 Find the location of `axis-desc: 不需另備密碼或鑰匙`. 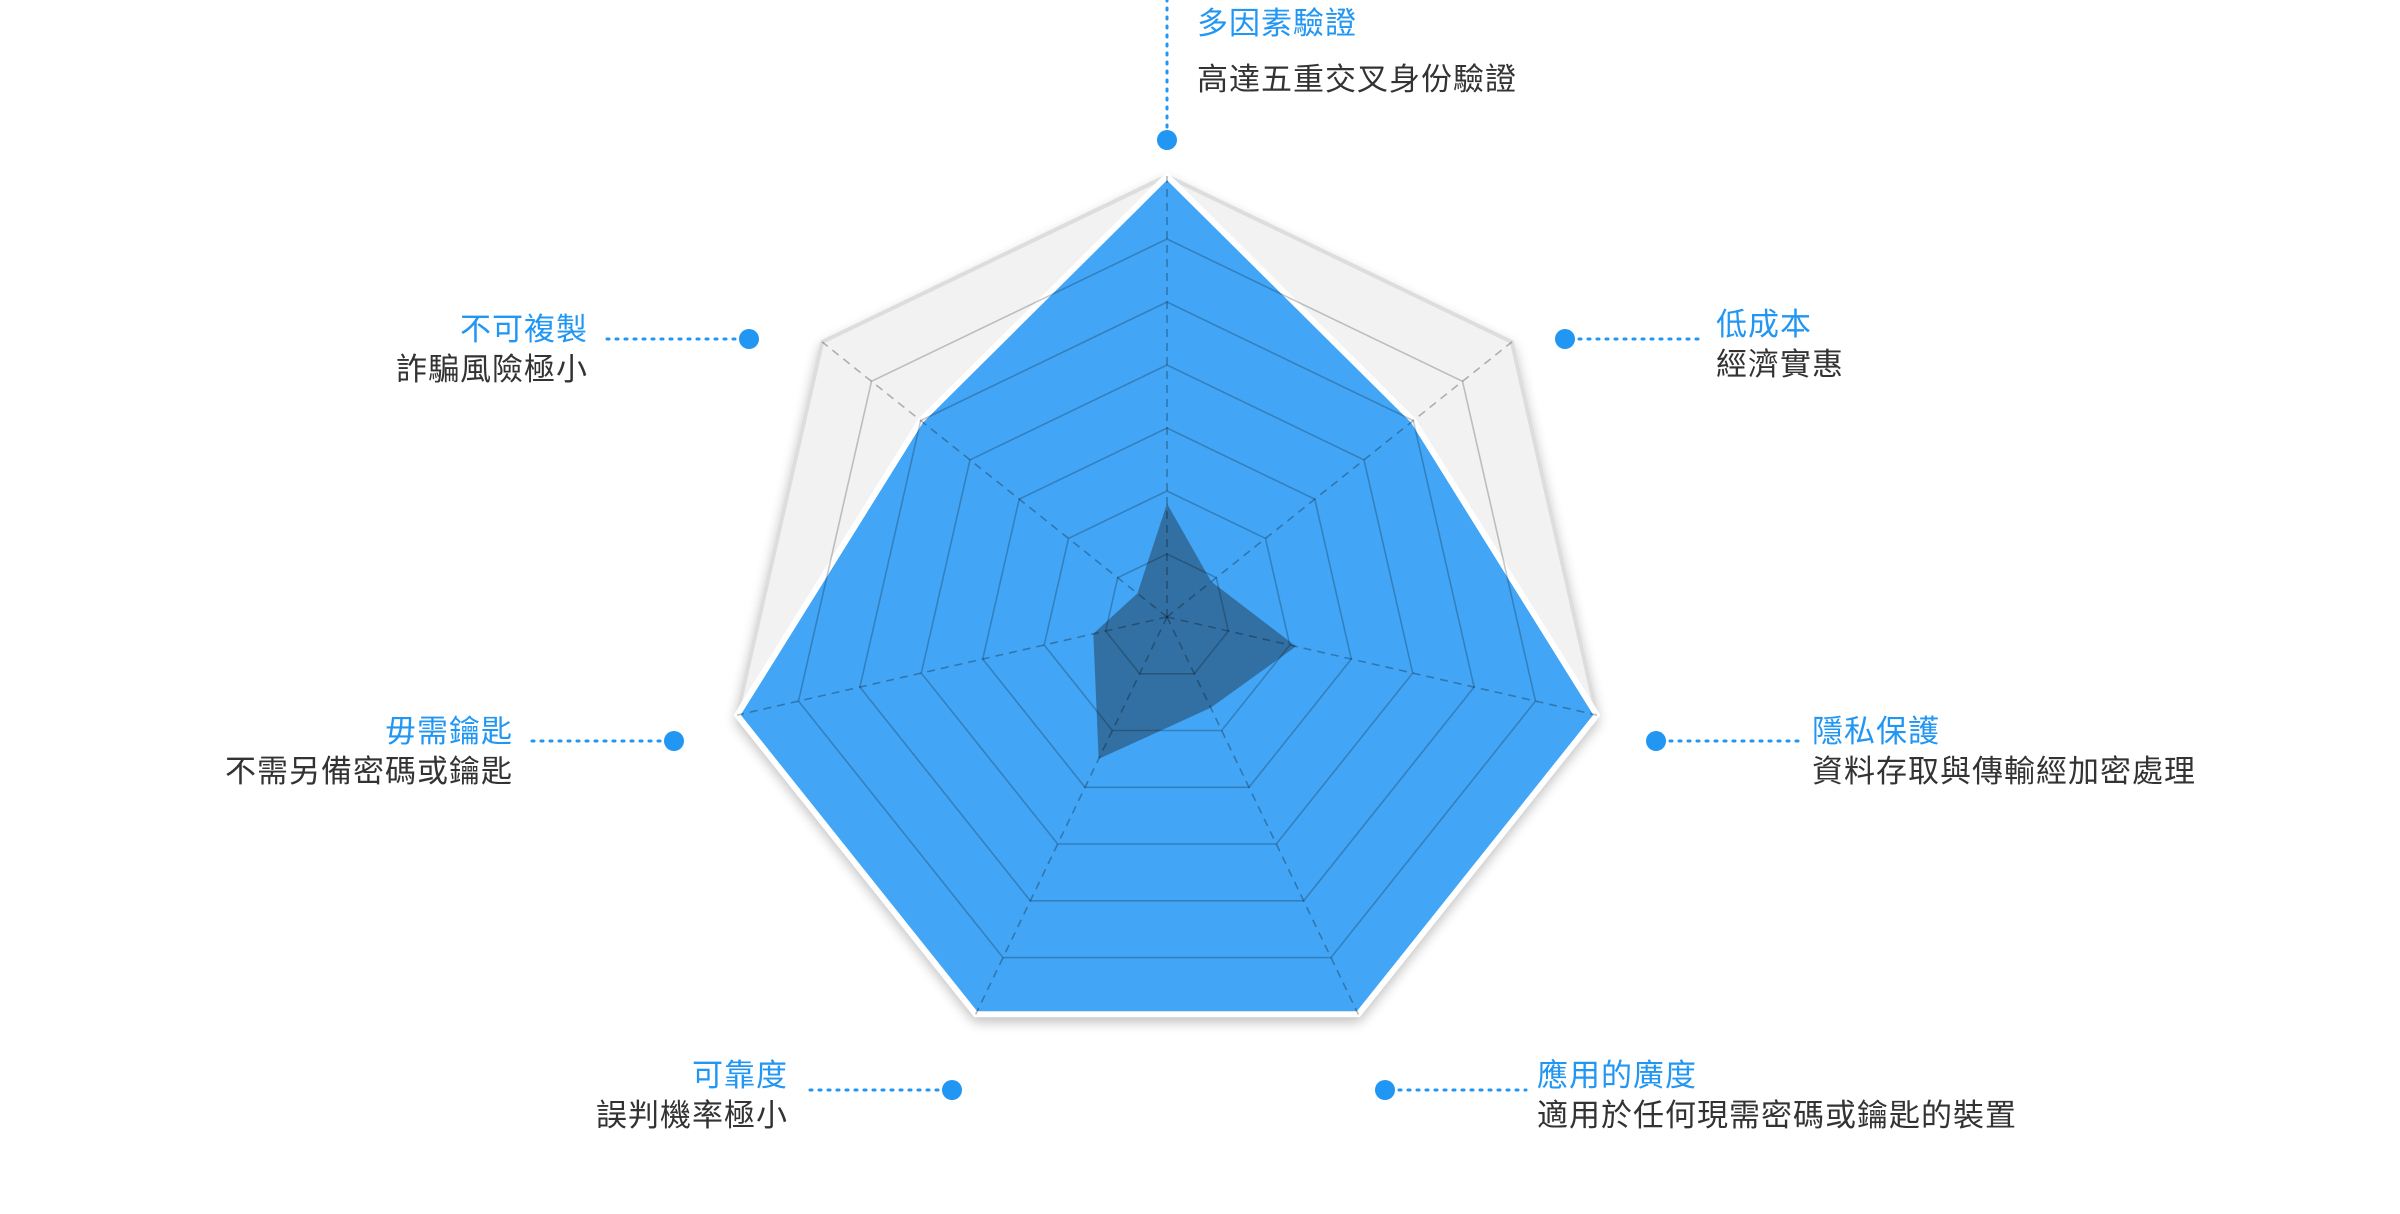

axis-desc: 不需另備密碼或鑰匙 is located at coordinates (369, 772).